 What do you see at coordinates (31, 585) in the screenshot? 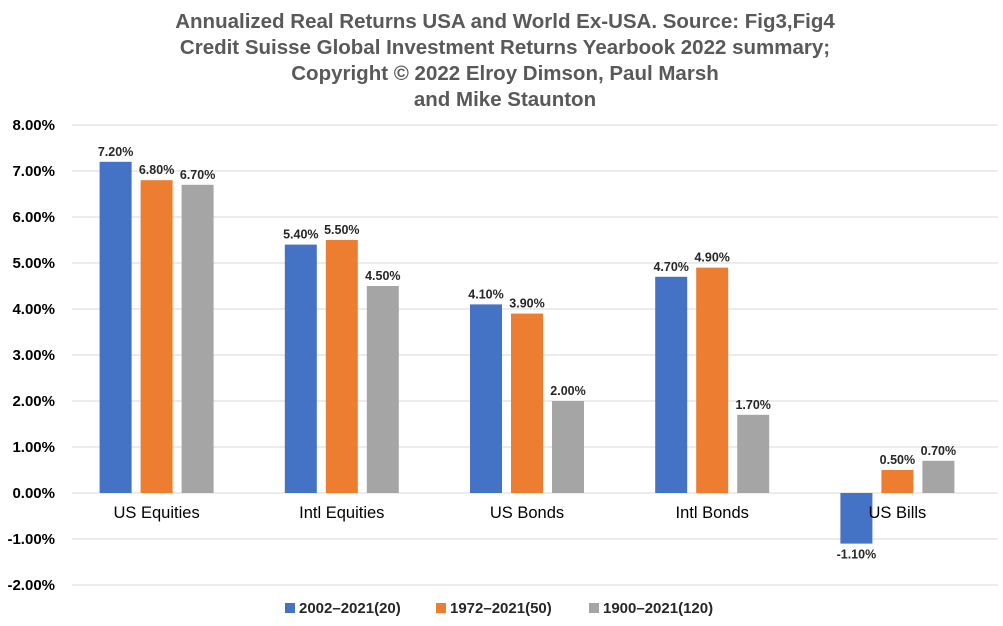
I see `y-tick-label: -2.00%` at bounding box center [31, 585].